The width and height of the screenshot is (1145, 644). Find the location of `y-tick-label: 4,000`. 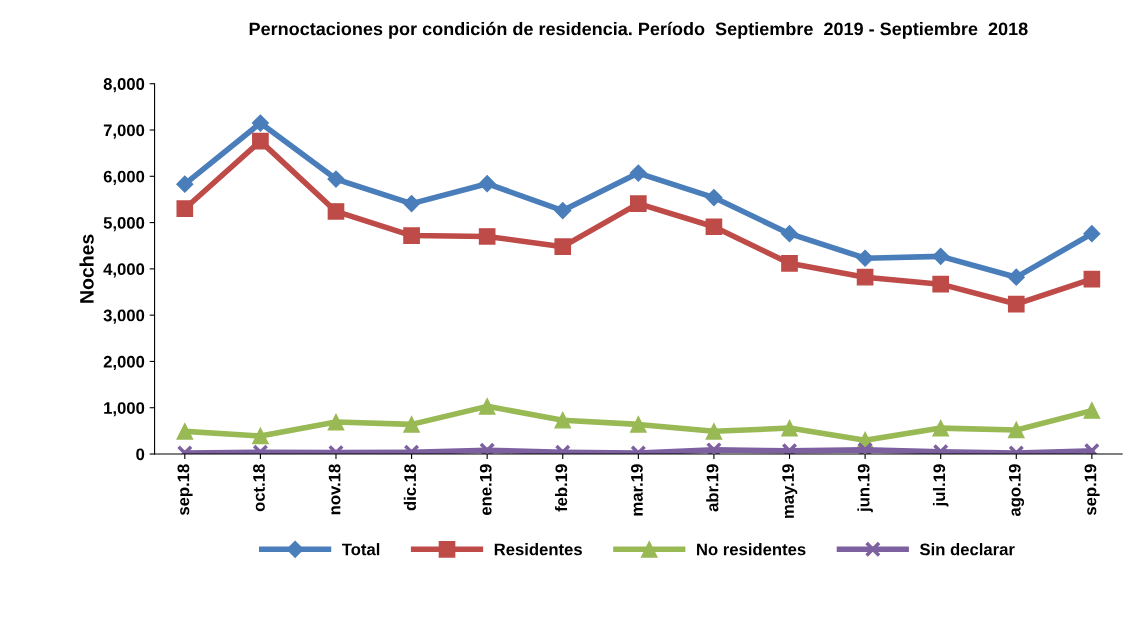

y-tick-label: 4,000 is located at coordinates (124, 270).